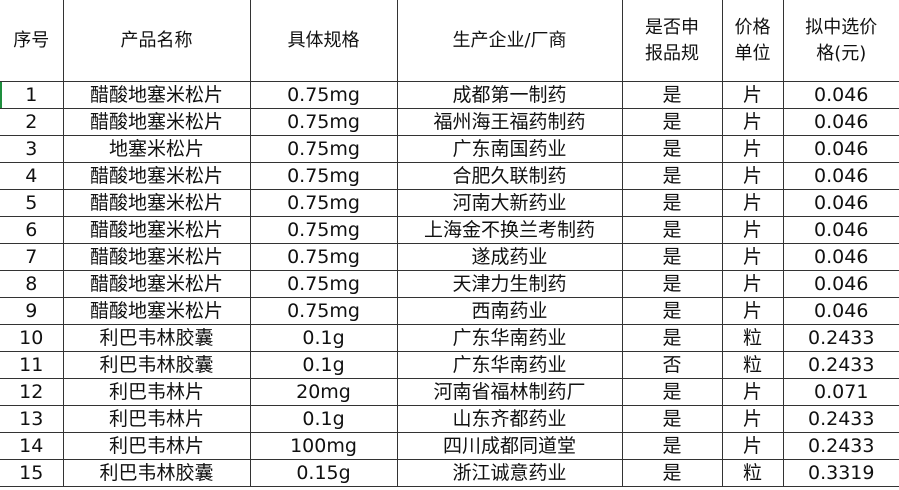 The height and width of the screenshot is (490, 899). What do you see at coordinates (509, 419) in the screenshot?
I see `cell-manufacturer: 山东齐都药业` at bounding box center [509, 419].